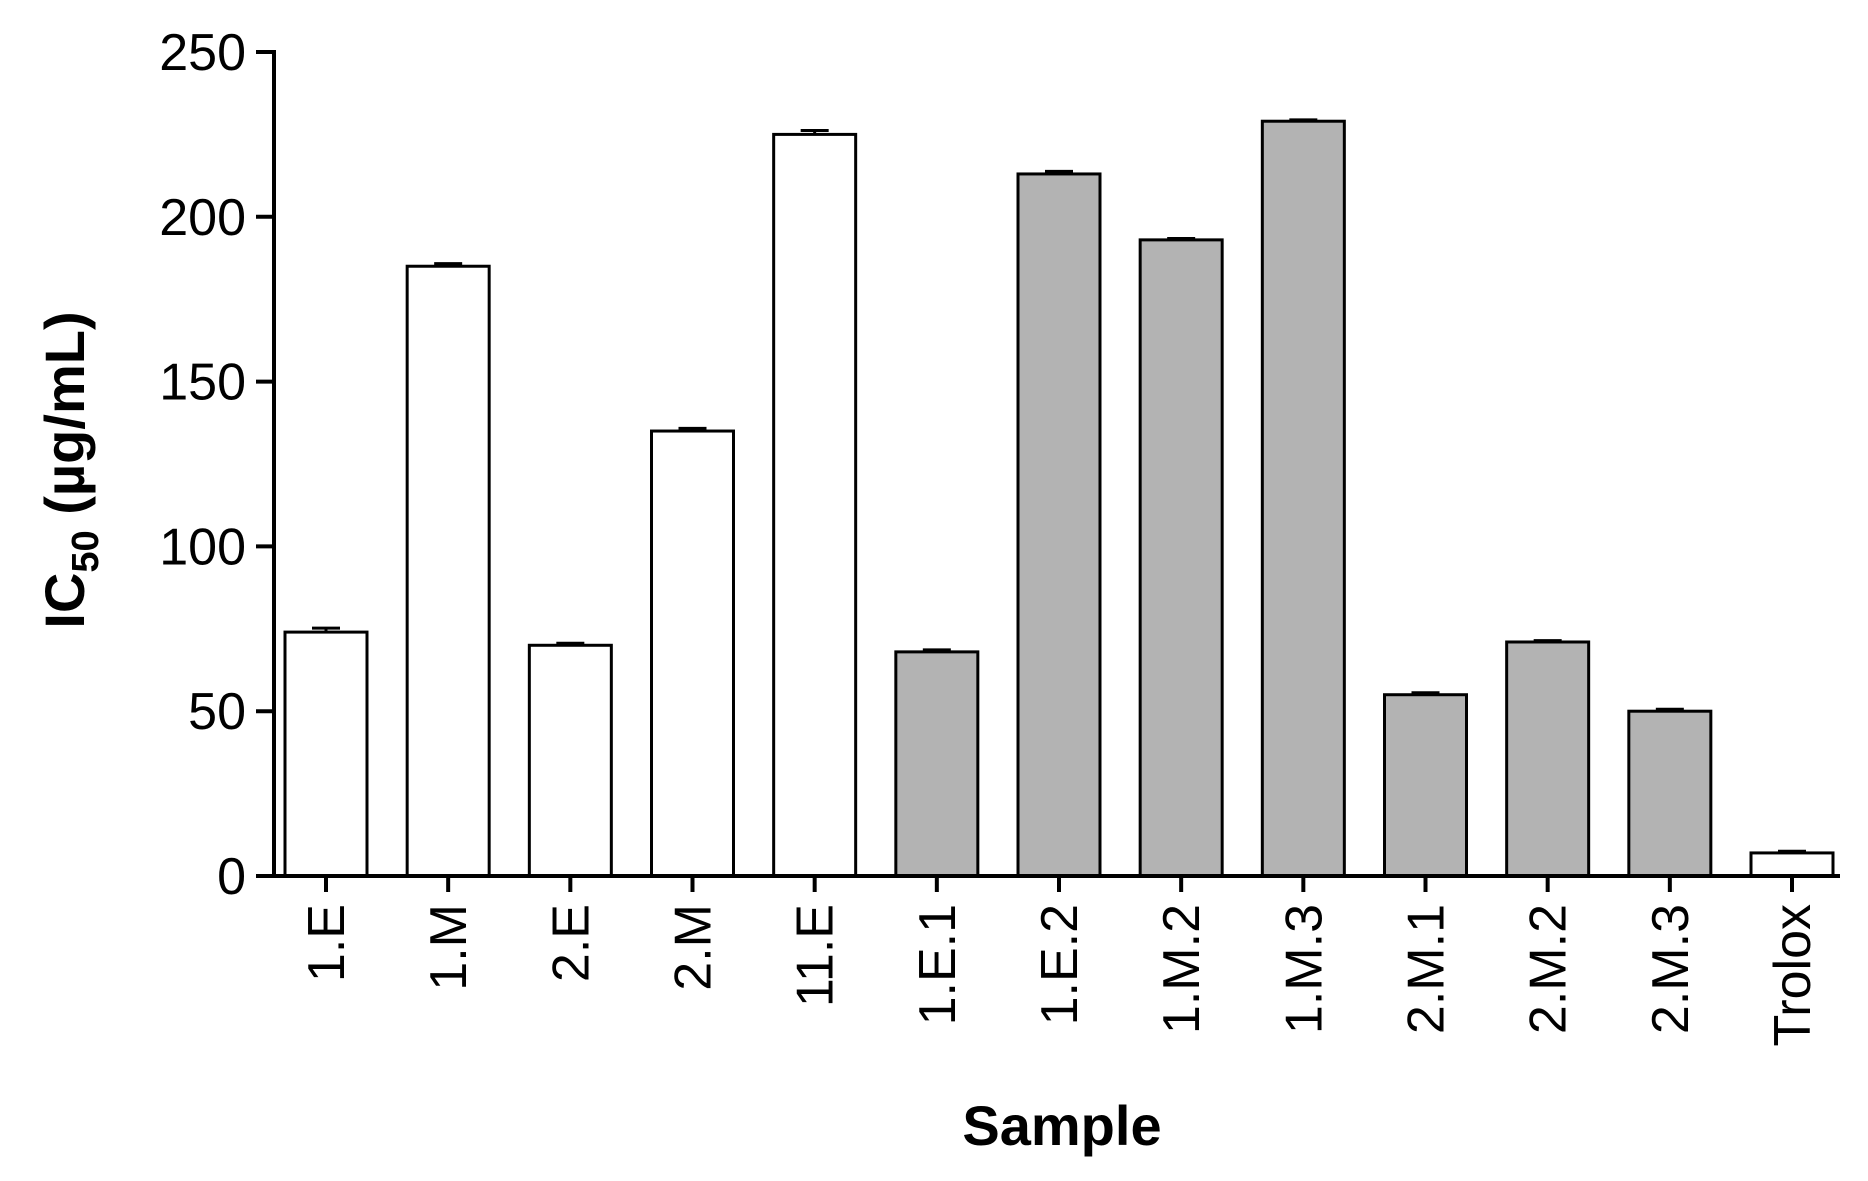 The width and height of the screenshot is (1868, 1181). What do you see at coordinates (1549, 969) in the screenshot?
I see `x-tick-label: 2.M.2` at bounding box center [1549, 969].